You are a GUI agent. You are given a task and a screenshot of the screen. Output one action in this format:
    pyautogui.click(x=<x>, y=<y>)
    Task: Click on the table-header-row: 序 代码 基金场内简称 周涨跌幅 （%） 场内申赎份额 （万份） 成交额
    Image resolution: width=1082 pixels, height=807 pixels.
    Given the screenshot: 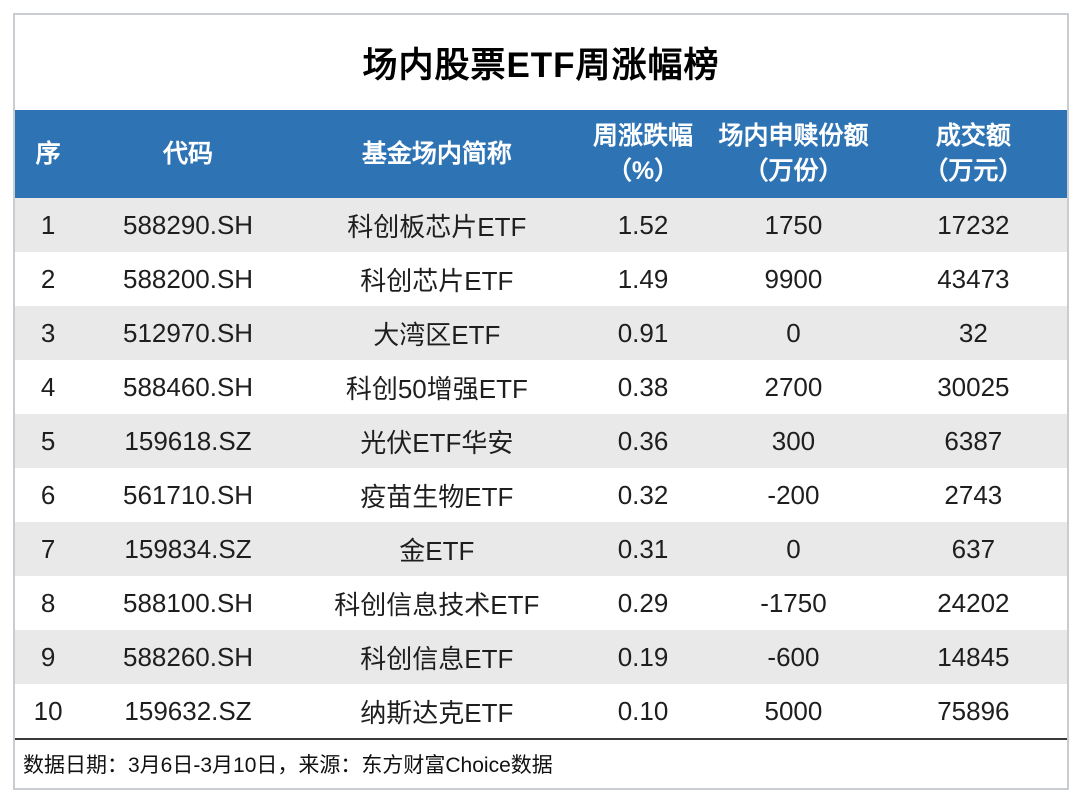 What is the action you would take?
    pyautogui.click(x=541, y=154)
    